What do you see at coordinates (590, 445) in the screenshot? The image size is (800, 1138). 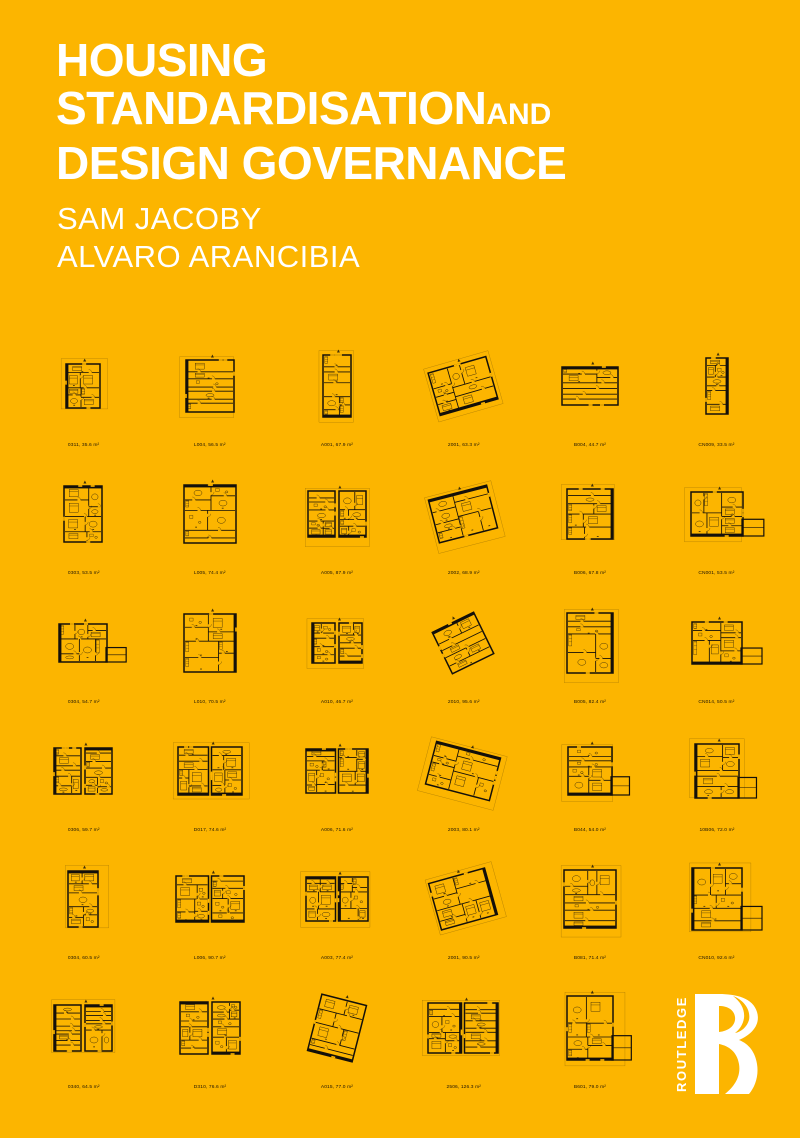 I see `floor-plan-caption: B004, 44.7 m²` at bounding box center [590, 445].